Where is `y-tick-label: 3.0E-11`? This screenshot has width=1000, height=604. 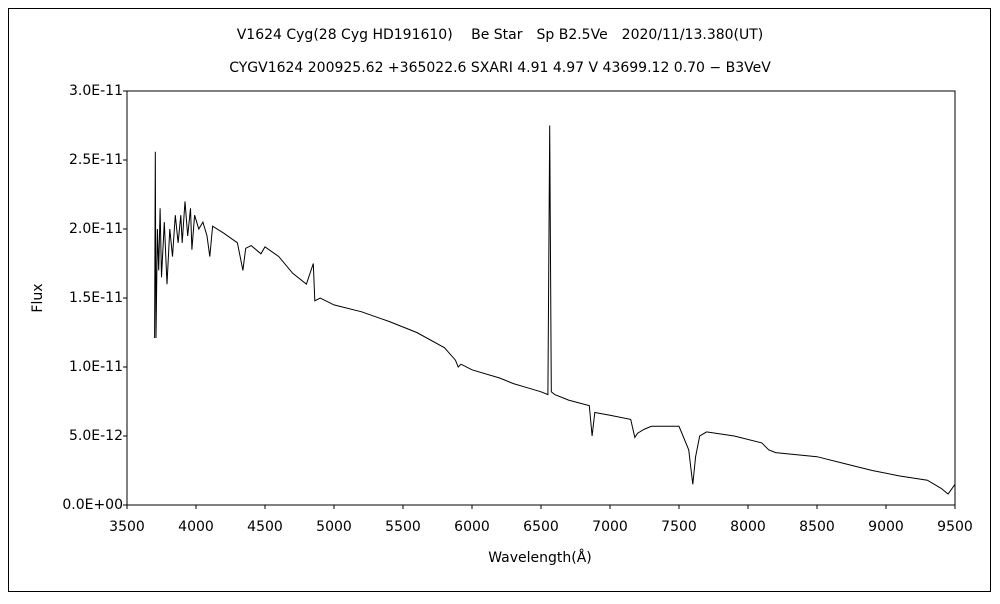 y-tick-label: 3.0E-11 is located at coordinates (96, 91).